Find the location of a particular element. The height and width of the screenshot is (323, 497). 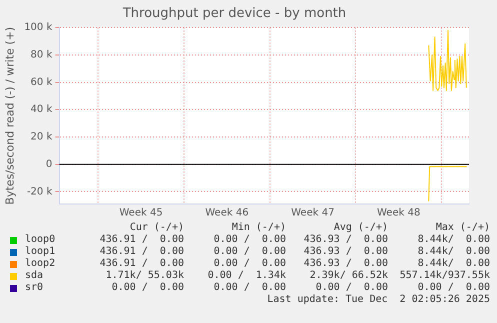

y-tick-label: 0 is located at coordinates (49, 164).